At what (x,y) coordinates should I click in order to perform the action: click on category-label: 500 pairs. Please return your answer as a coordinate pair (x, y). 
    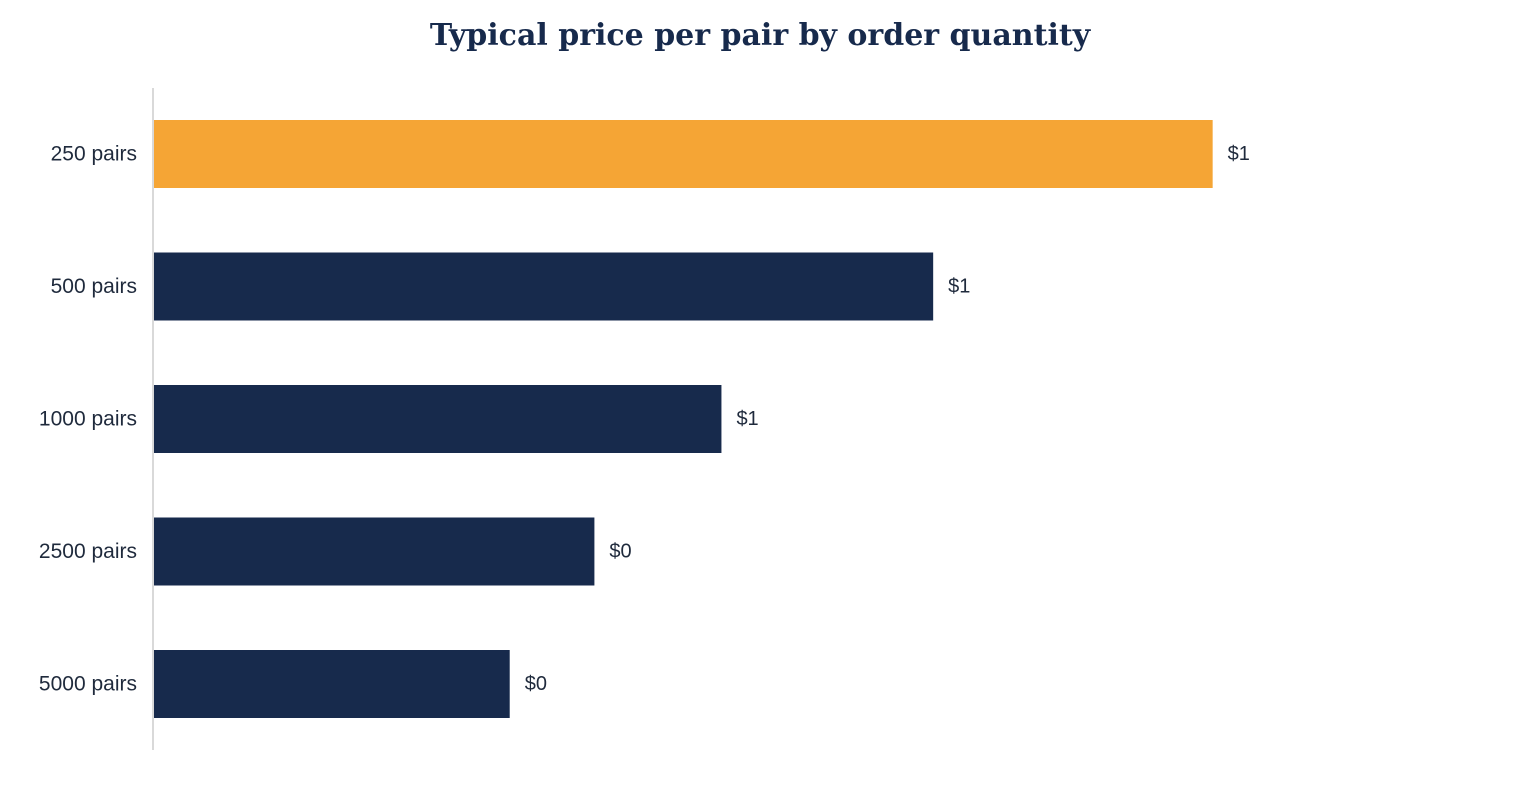
    Looking at the image, I should click on (94, 286).